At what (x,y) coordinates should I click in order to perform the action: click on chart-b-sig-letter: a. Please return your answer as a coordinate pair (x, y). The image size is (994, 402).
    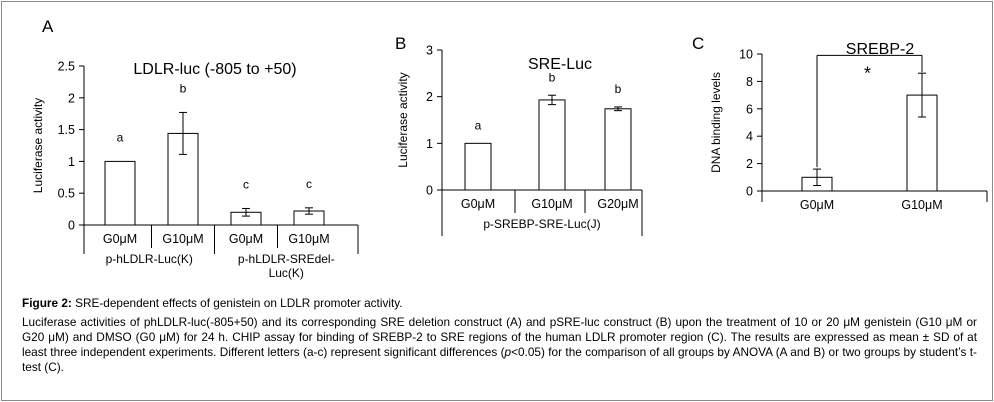
    Looking at the image, I should click on (478, 125).